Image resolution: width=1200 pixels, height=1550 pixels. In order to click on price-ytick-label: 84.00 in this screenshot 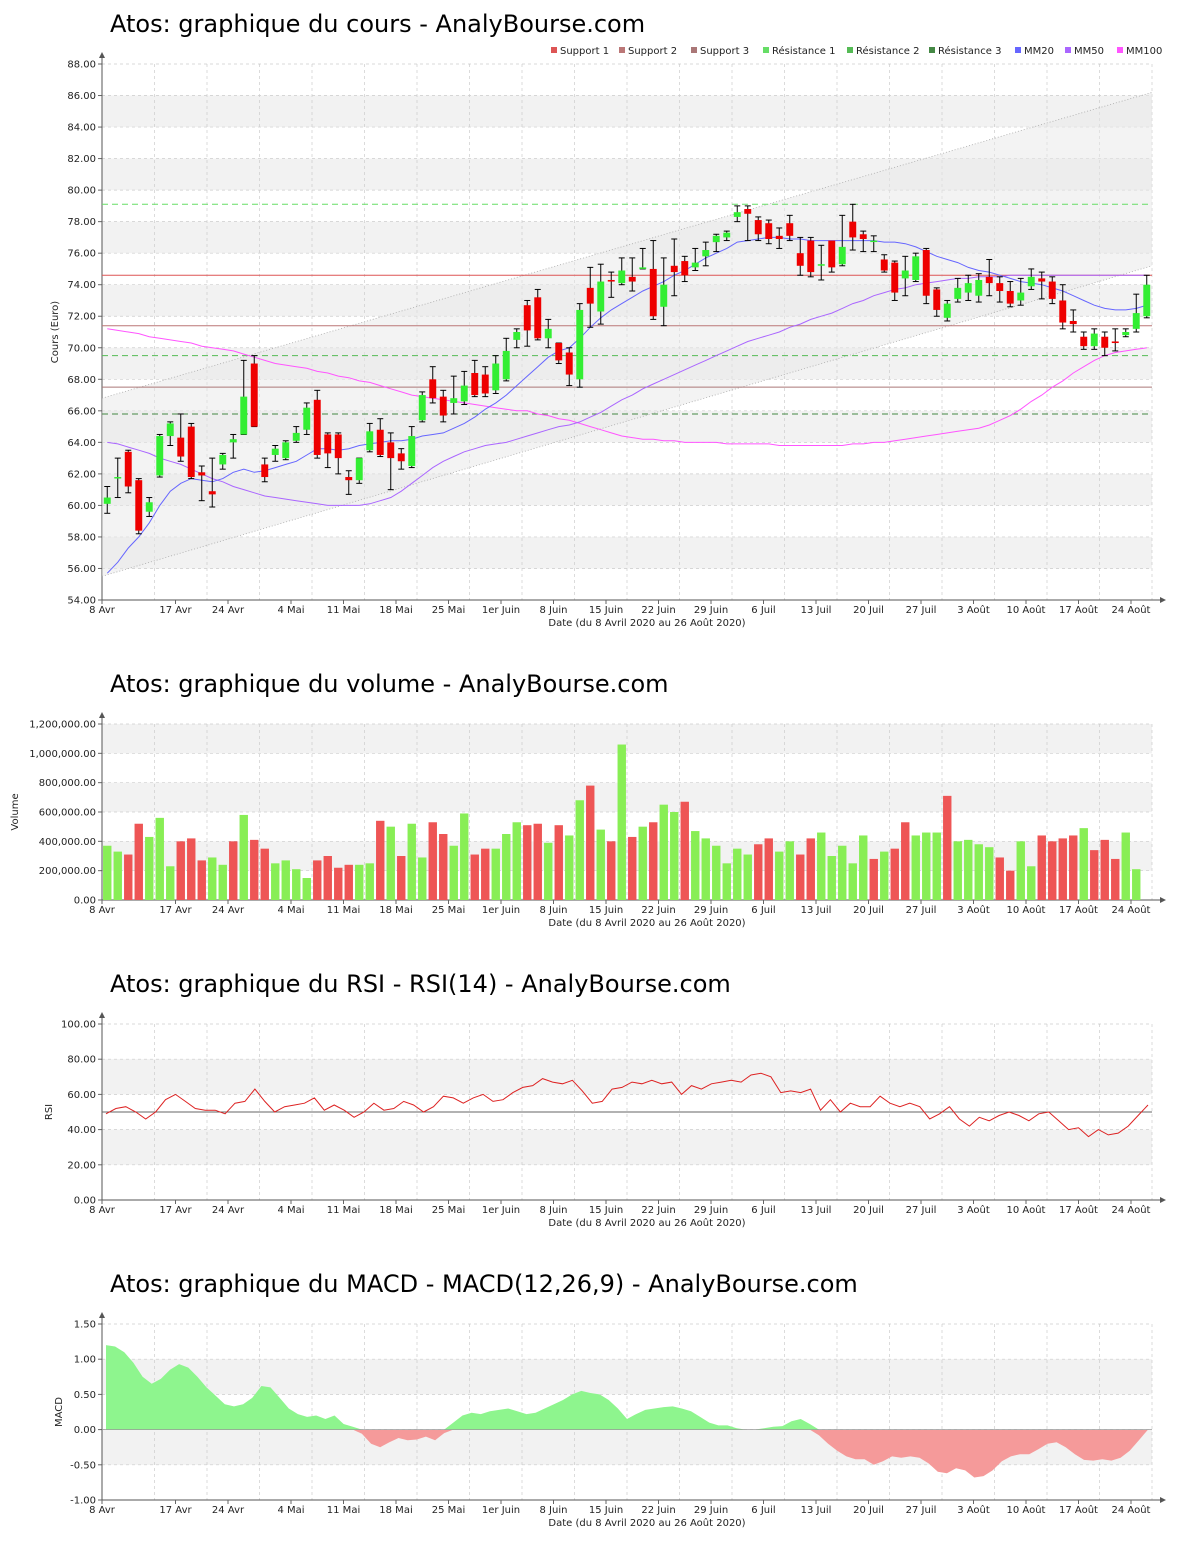, I will do `click(81, 128)`.